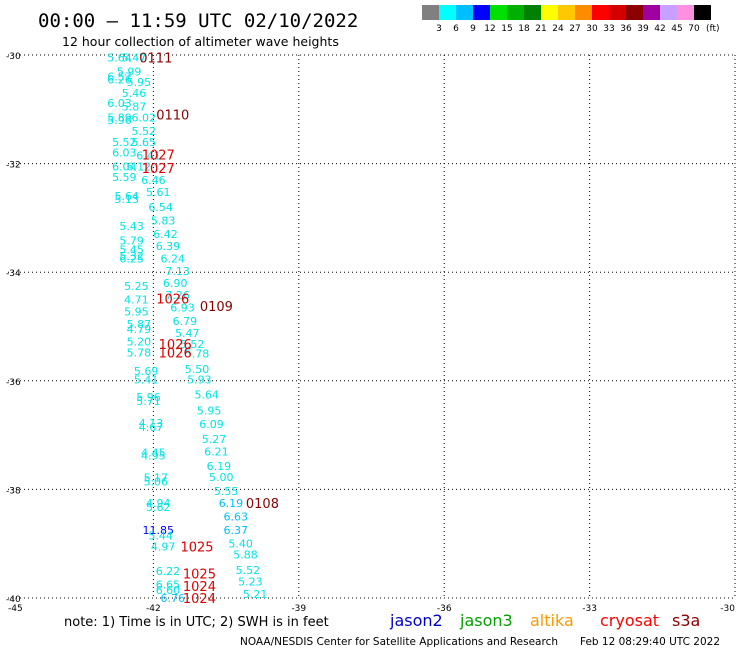 This screenshot has height=650, width=740. I want to click on wave-height-point: 5.46, so click(134, 93).